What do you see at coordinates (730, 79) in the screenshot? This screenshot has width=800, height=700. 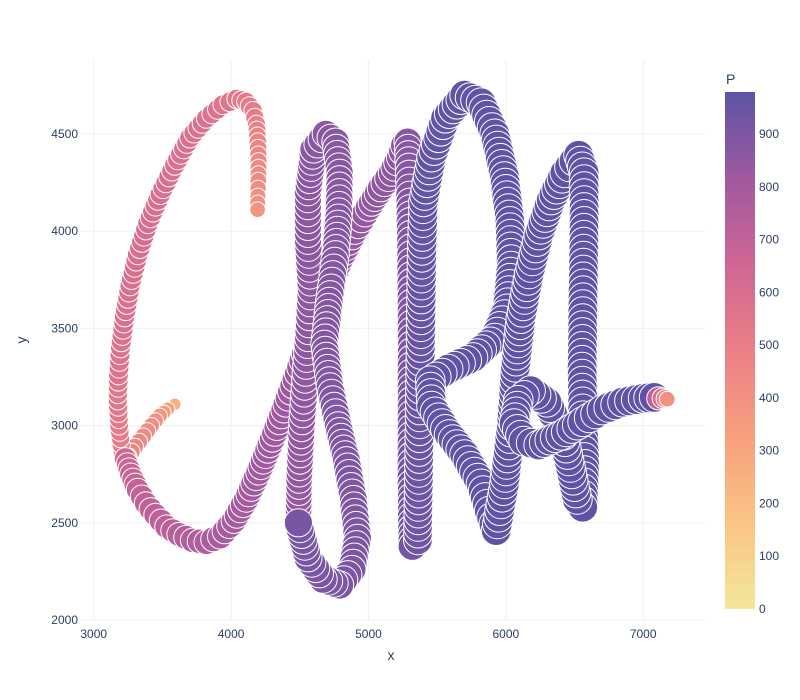 I see `colorbar-title: P` at bounding box center [730, 79].